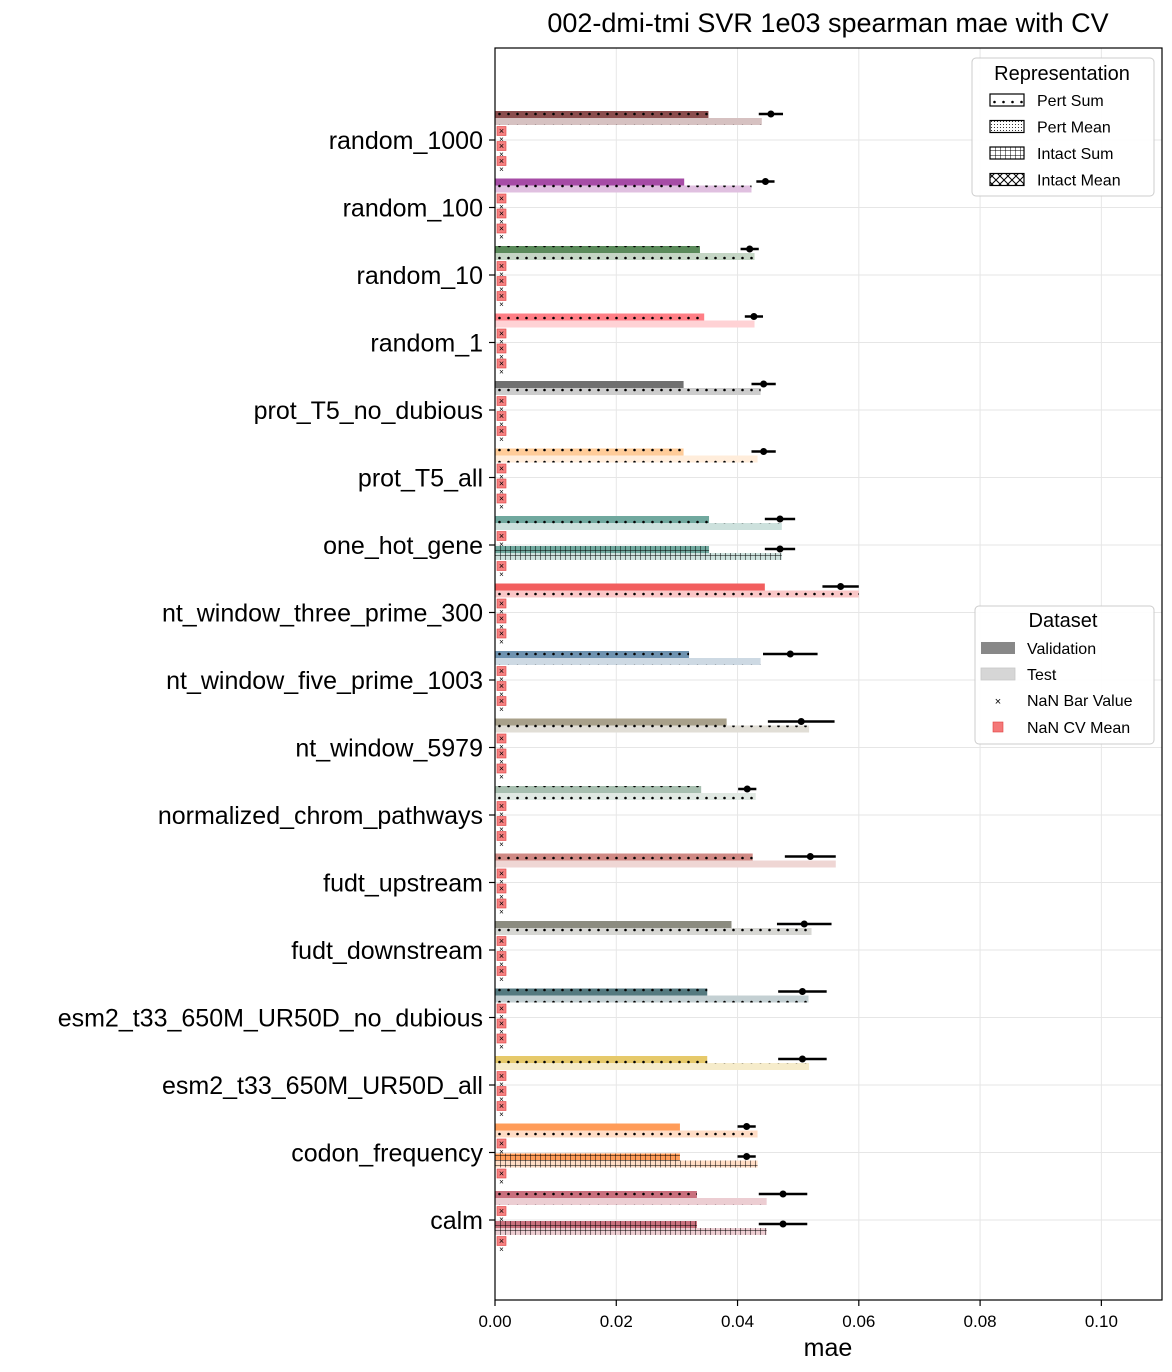  I want to click on y-tick-label: codon_frequency, so click(387, 1154).